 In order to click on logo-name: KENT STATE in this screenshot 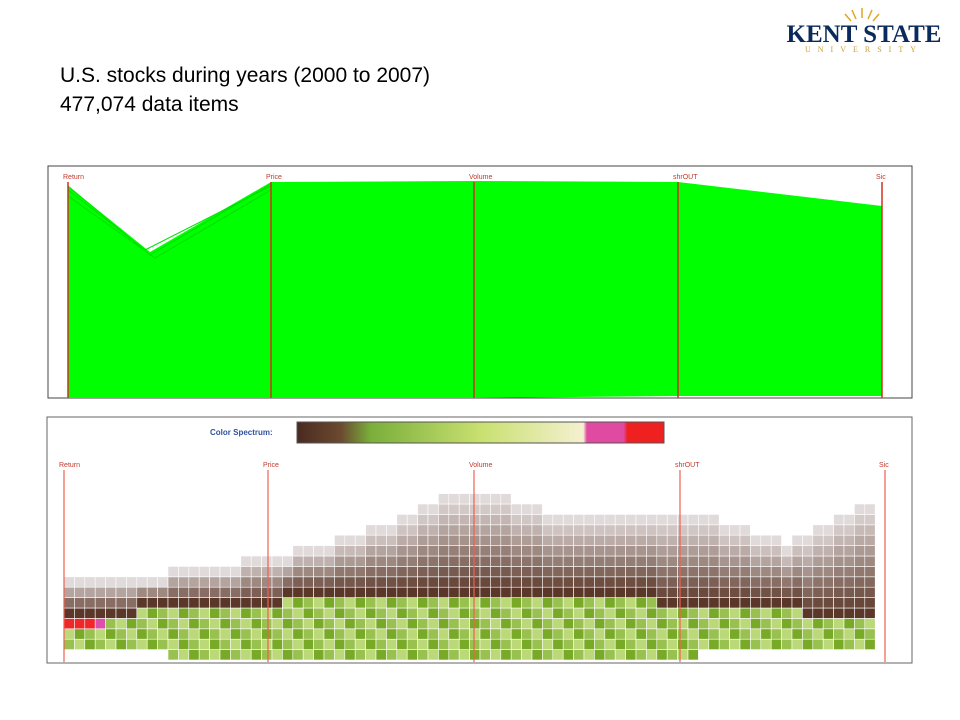, I will do `click(864, 34)`.